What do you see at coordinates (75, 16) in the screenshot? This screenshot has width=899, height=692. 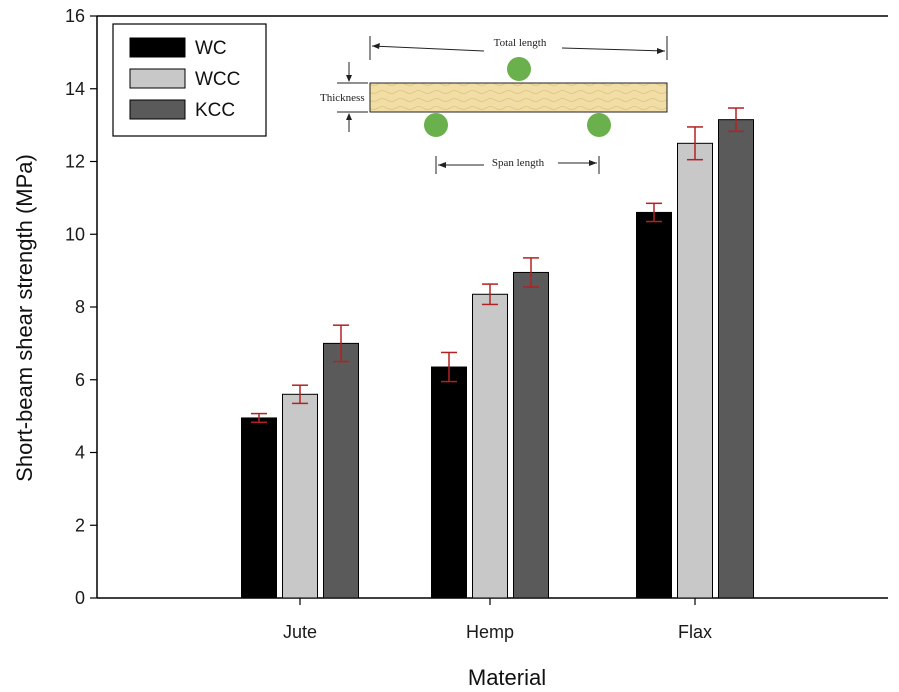 I see `y-tick-label: 16` at bounding box center [75, 16].